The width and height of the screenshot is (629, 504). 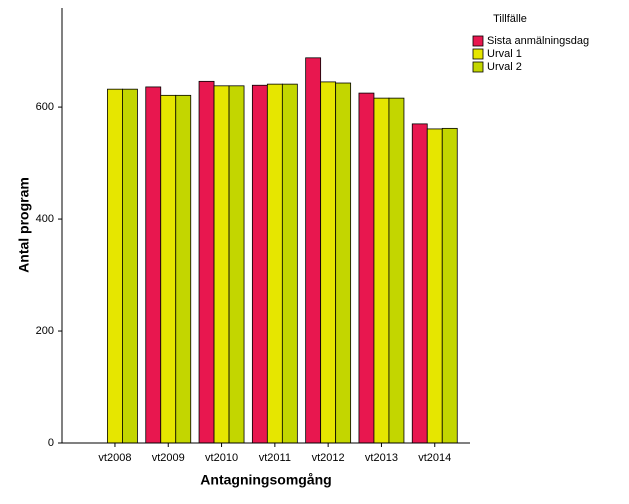 I want to click on x-tick-label: vt2013, so click(x=381, y=458).